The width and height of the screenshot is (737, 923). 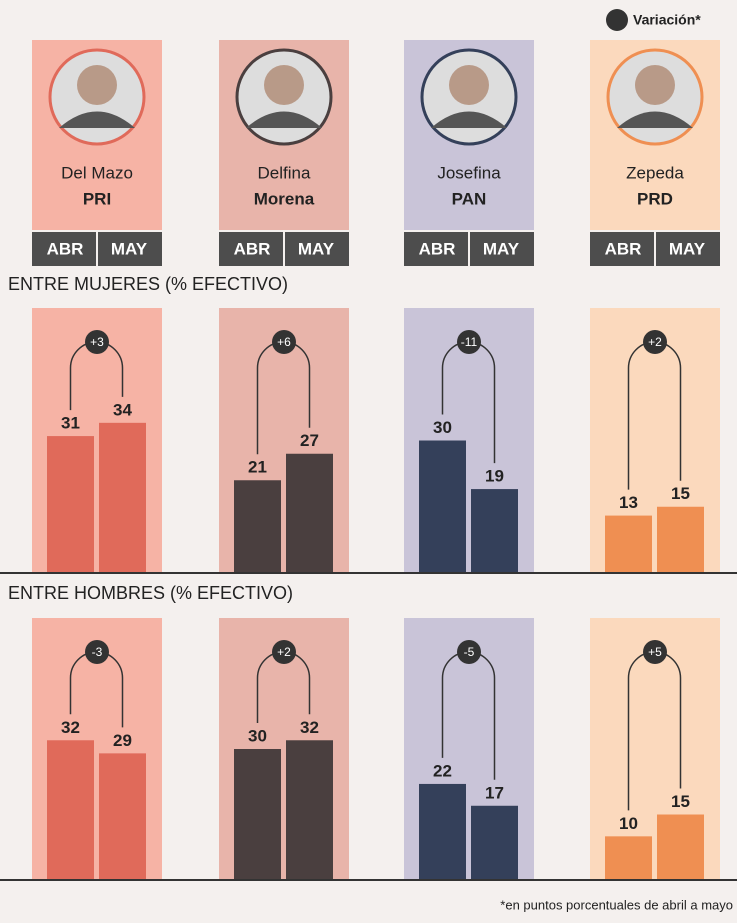 What do you see at coordinates (628, 502) in the screenshot?
I see `value-label: 13` at bounding box center [628, 502].